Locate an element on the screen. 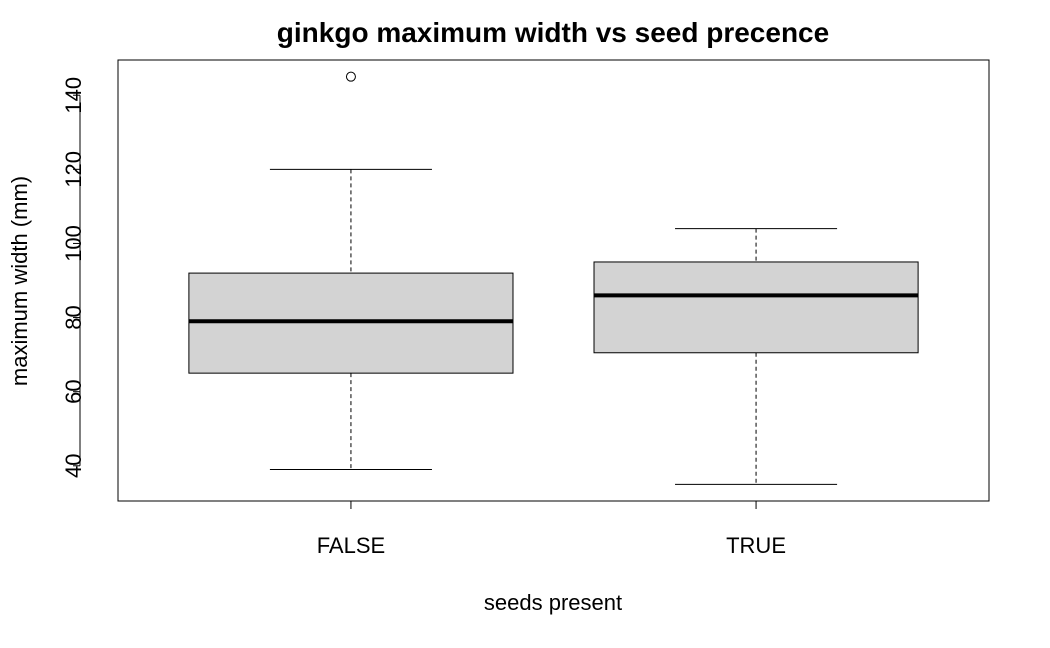  y-axis: 40 60 80 100 120 140 is located at coordinates (73, 277).